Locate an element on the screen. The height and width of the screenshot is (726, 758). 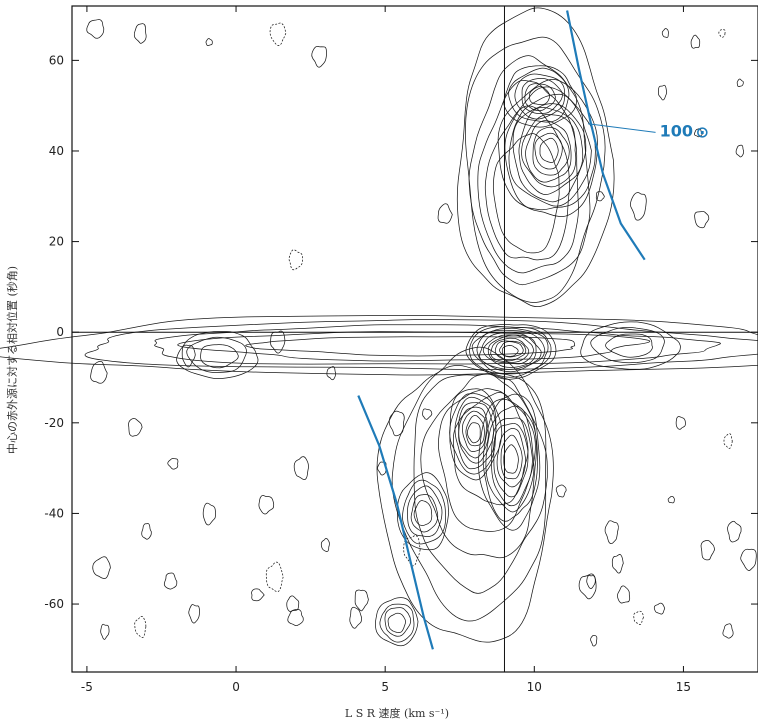
y-tick-label: 0 is located at coordinates (60, 332).